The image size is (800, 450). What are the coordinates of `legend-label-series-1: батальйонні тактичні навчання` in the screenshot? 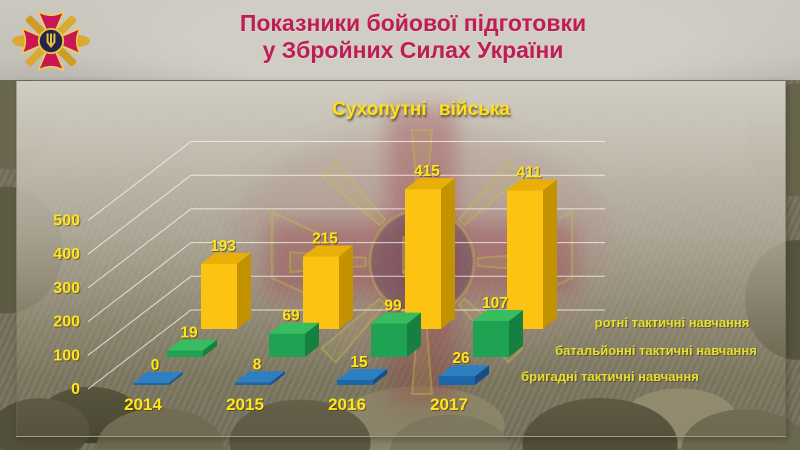 It's located at (656, 350).